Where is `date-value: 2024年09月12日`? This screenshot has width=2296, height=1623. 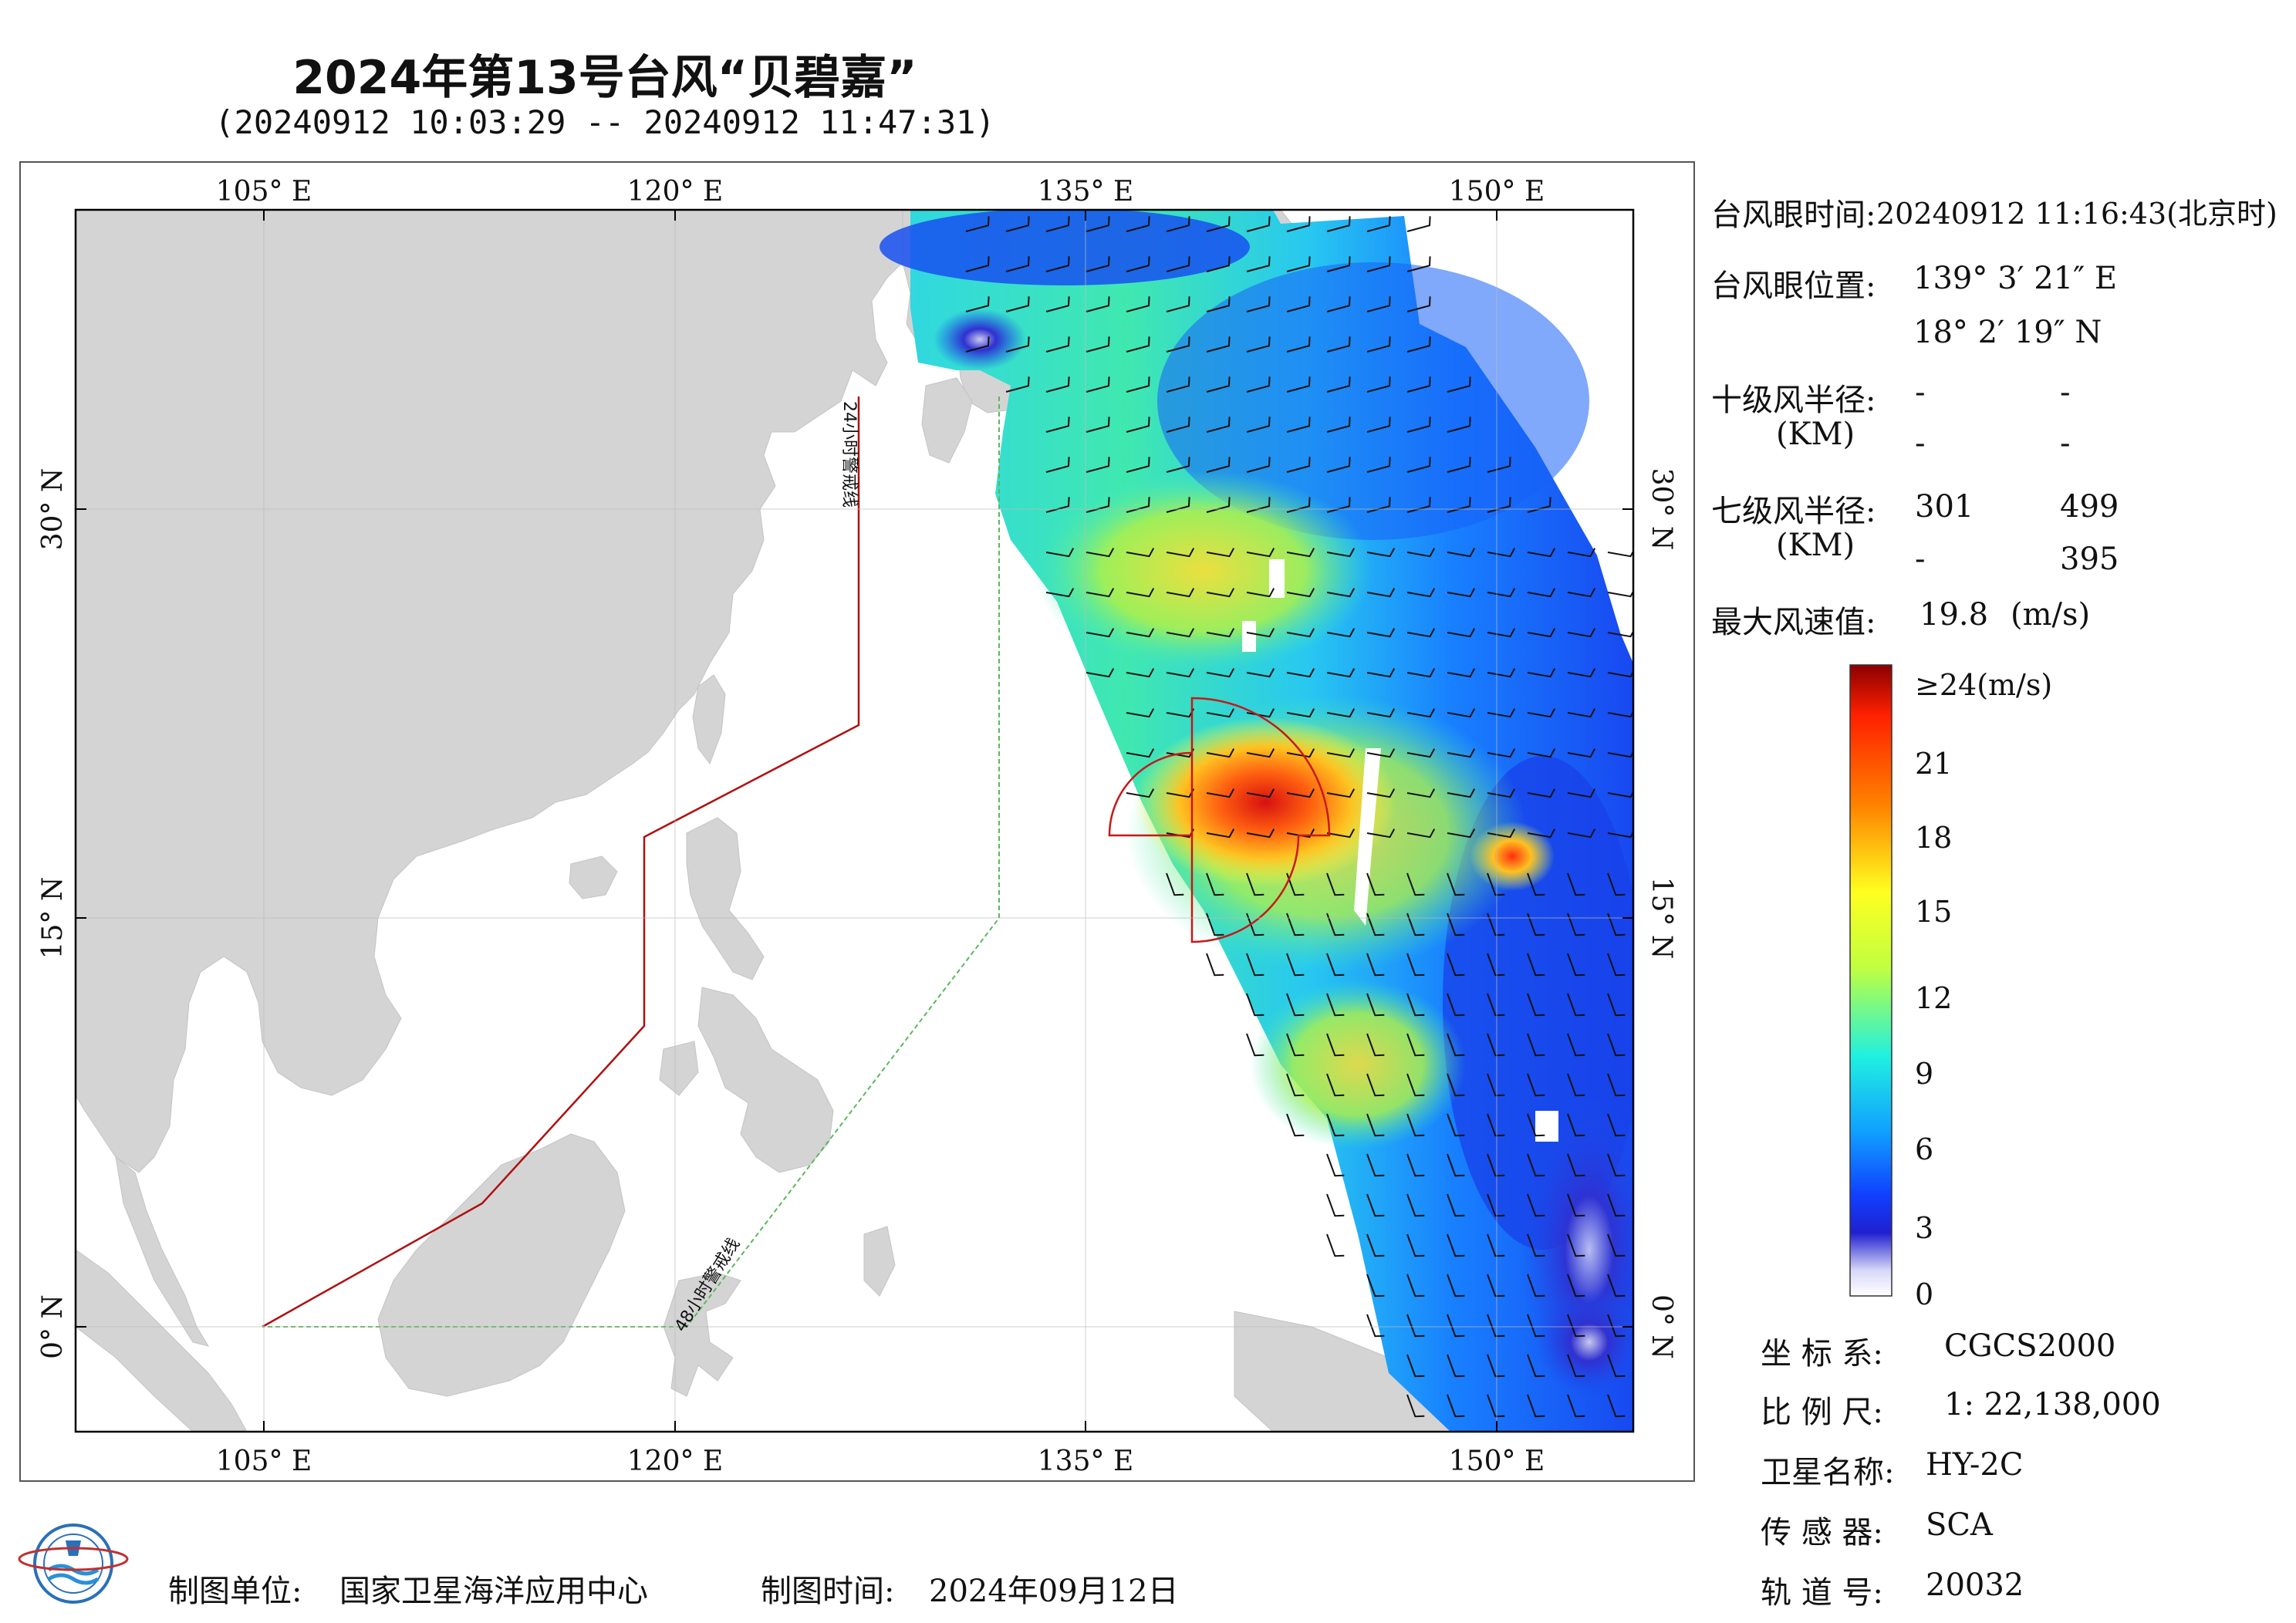
date-value: 2024年09月12日 is located at coordinates (1054, 1591).